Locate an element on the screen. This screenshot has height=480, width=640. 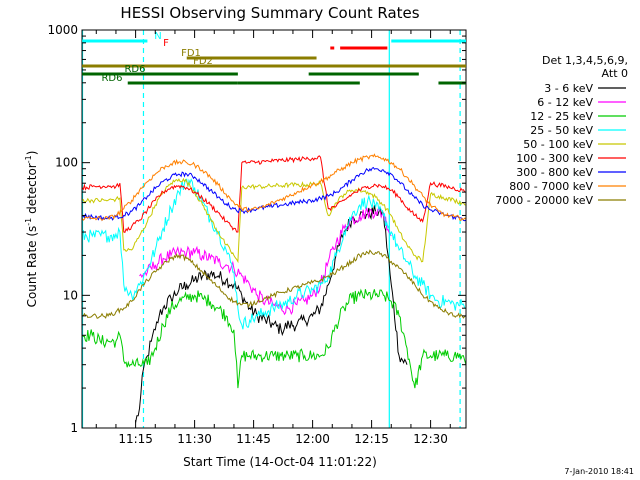
y-tick-label-1000: 1000 is located at coordinates (62, 30).